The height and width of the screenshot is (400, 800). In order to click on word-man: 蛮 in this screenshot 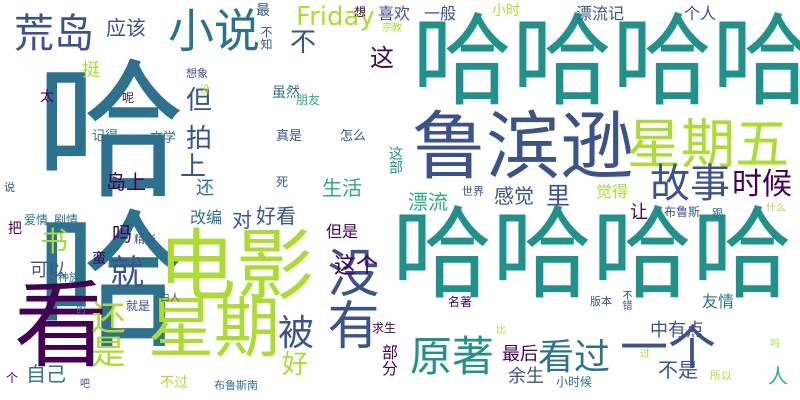, I will do `click(99, 259)`.